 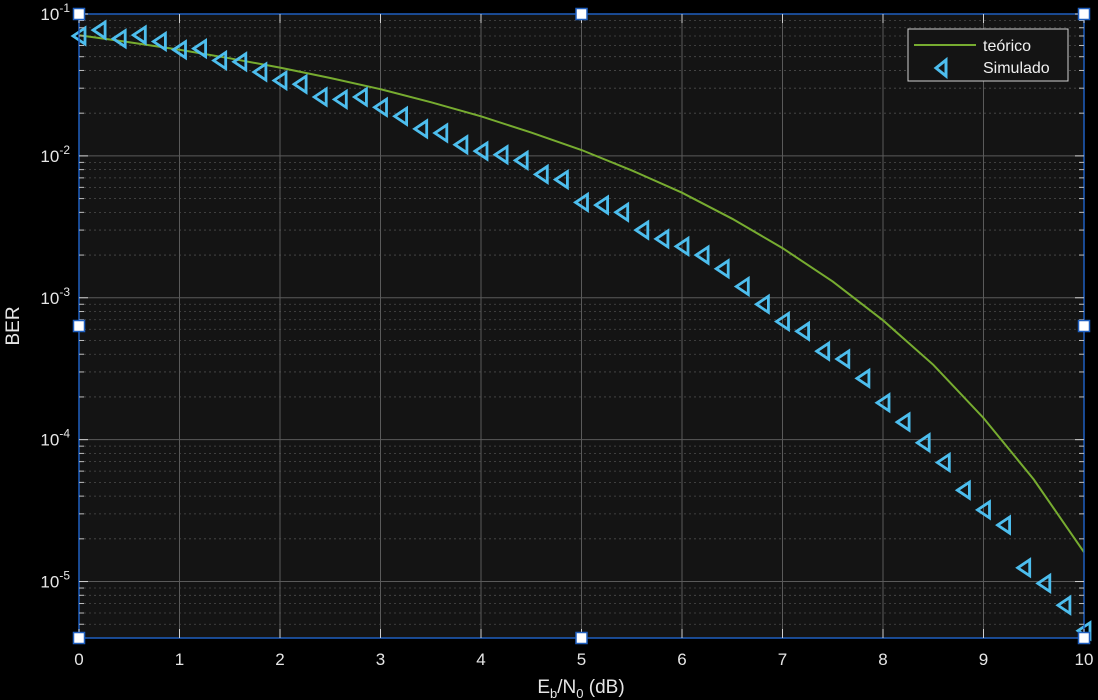 What do you see at coordinates (64, 292) in the screenshot?
I see `y-tick-exponent: -3` at bounding box center [64, 292].